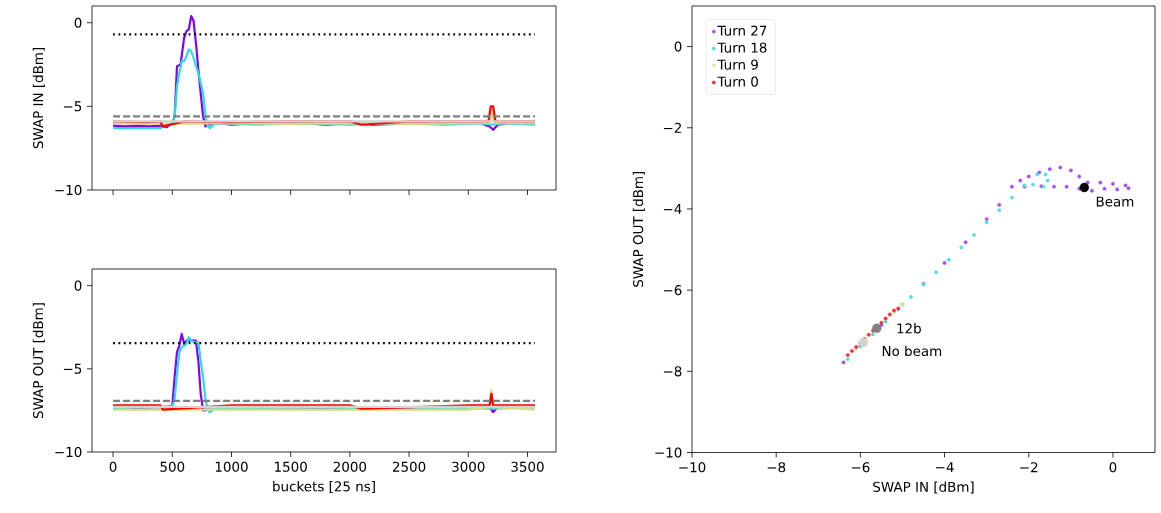 This screenshot has width=1161, height=513. I want to click on x-tick-label: −10, so click(692, 467).